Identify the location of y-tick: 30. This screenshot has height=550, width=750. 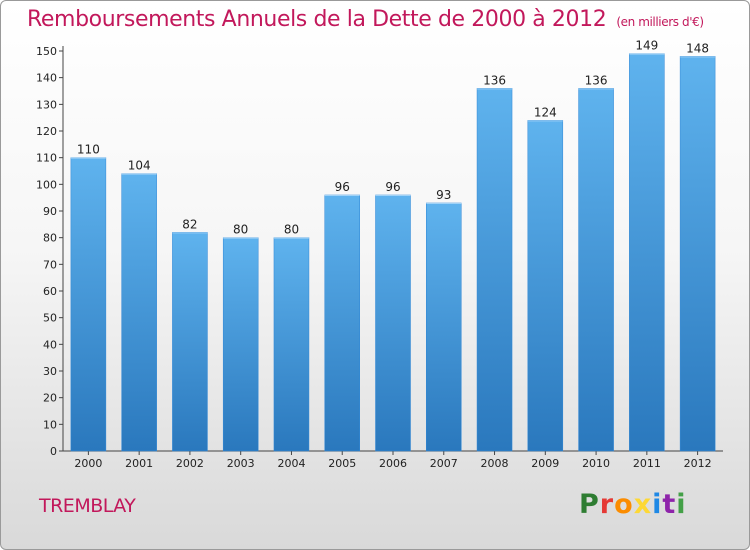
(53, 371).